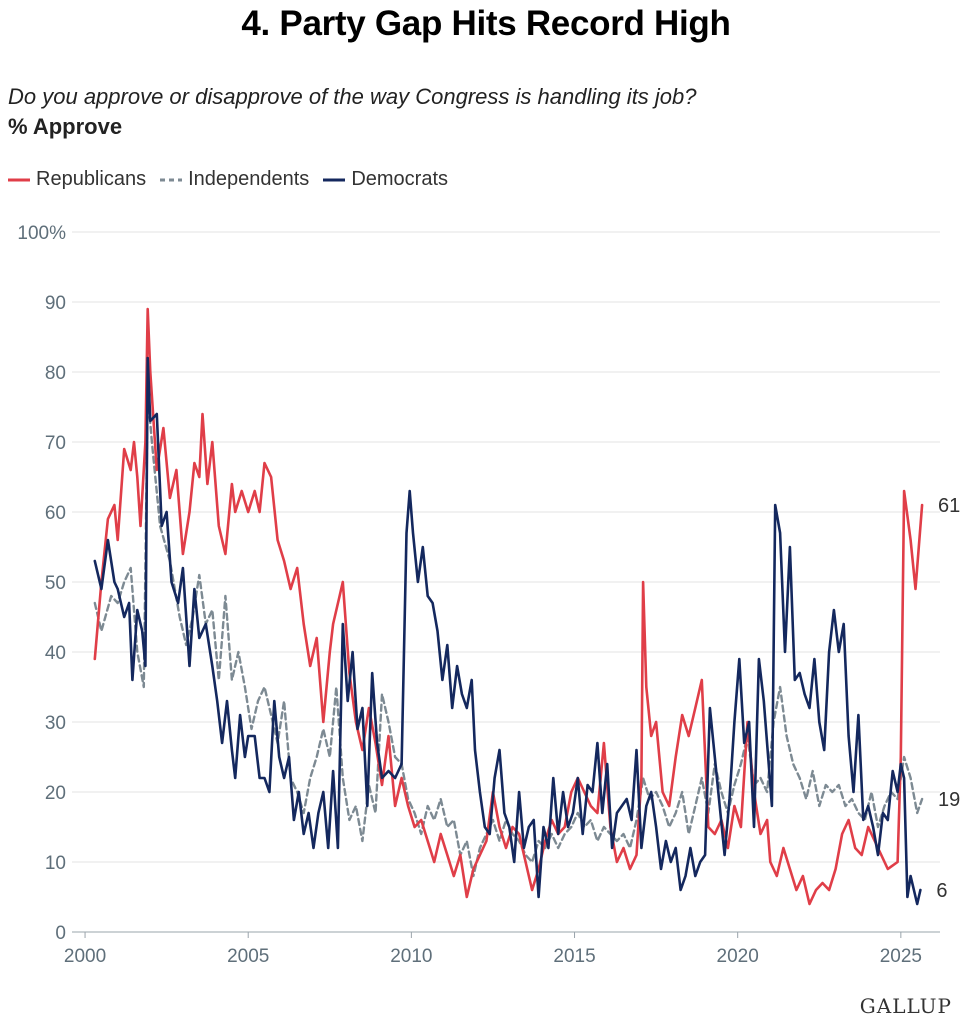  I want to click on end-label-republicans: 61, so click(949, 506).